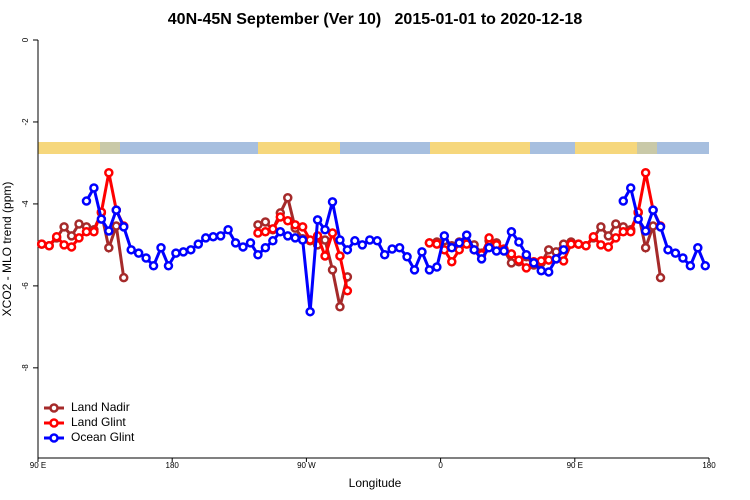  I want to click on x-axis-title: Longitude, so click(375, 483).